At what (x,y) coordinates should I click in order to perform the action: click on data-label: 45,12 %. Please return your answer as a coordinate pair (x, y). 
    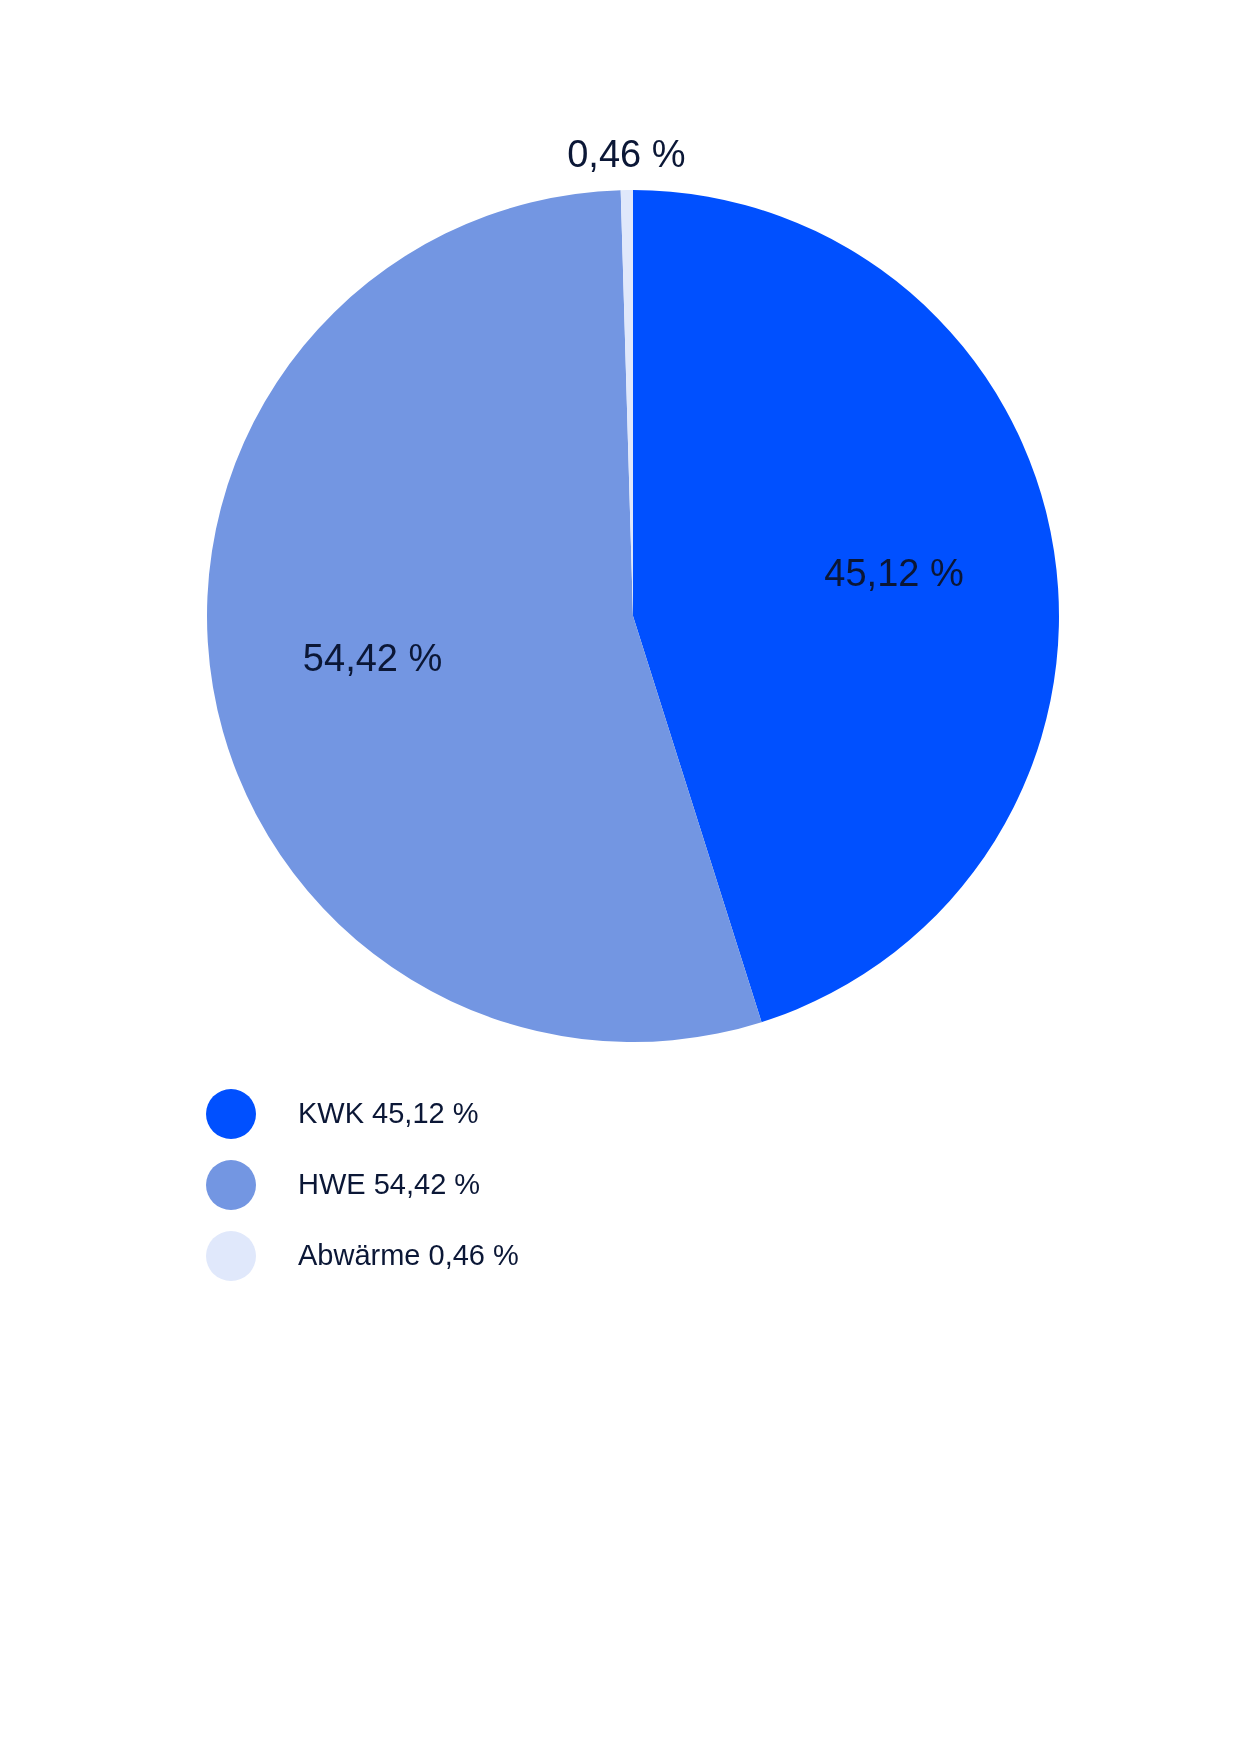
    Looking at the image, I should click on (894, 573).